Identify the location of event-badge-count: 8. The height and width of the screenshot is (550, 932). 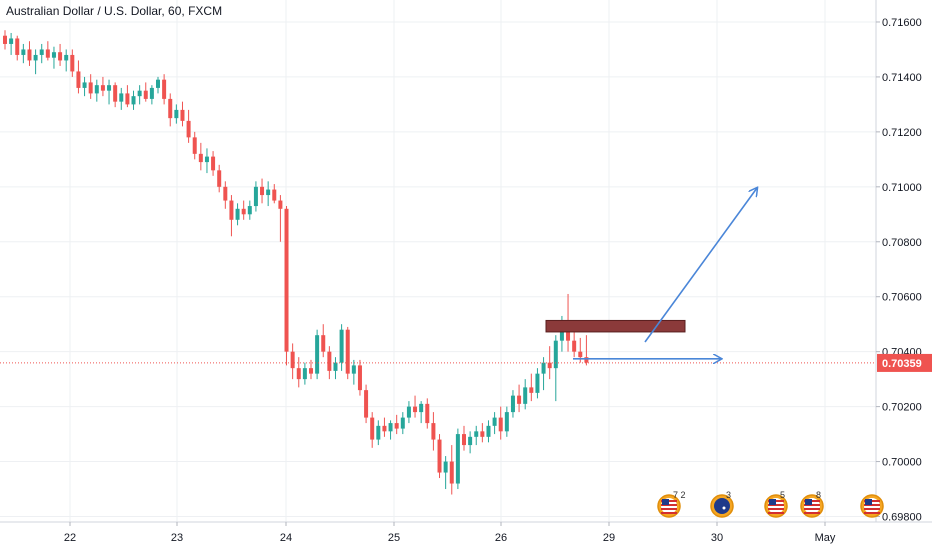
(818, 495).